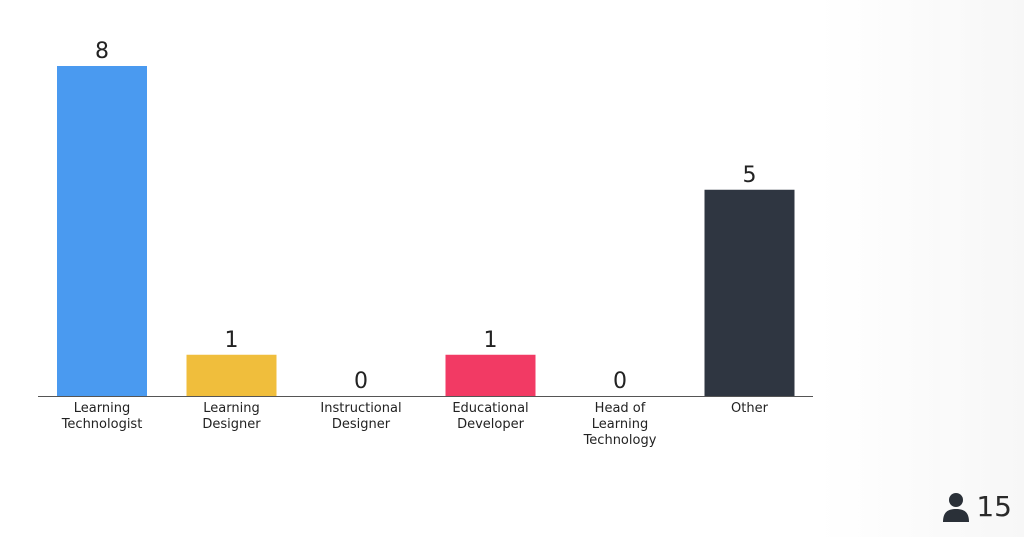 The width and height of the screenshot is (1024, 537). I want to click on category-label: Head of, so click(620, 408).